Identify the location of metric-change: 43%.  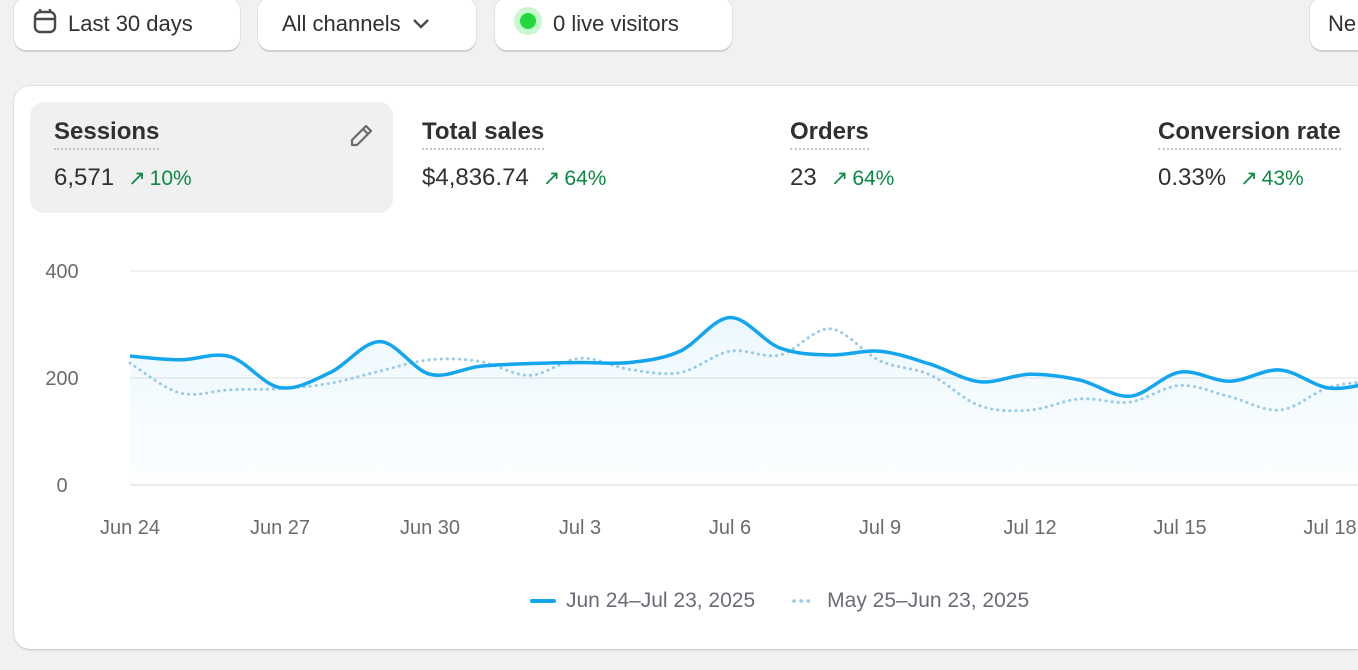
(1282, 178).